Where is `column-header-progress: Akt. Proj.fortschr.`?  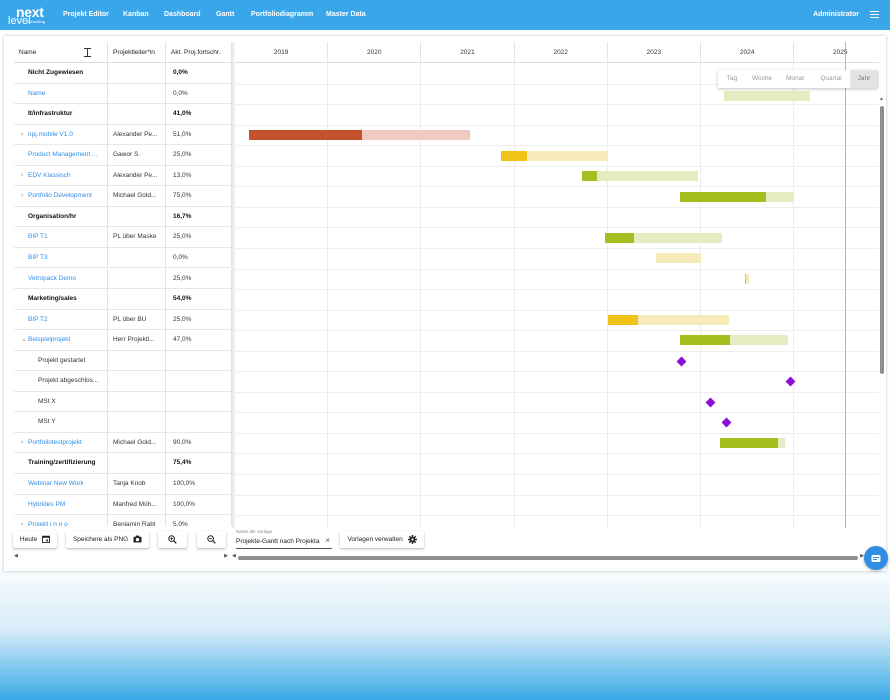 column-header-progress: Akt. Proj.fortschr. is located at coordinates (199, 52).